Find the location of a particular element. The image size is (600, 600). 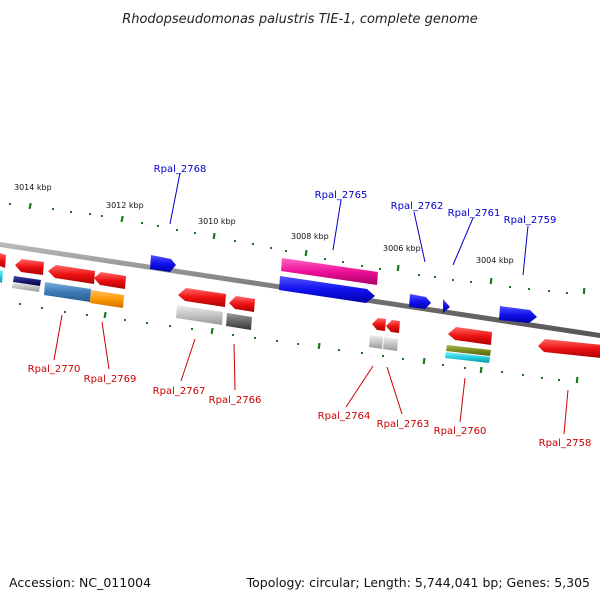

gene-label-rpal-2762: Rpal_2762 is located at coordinates (417, 206).